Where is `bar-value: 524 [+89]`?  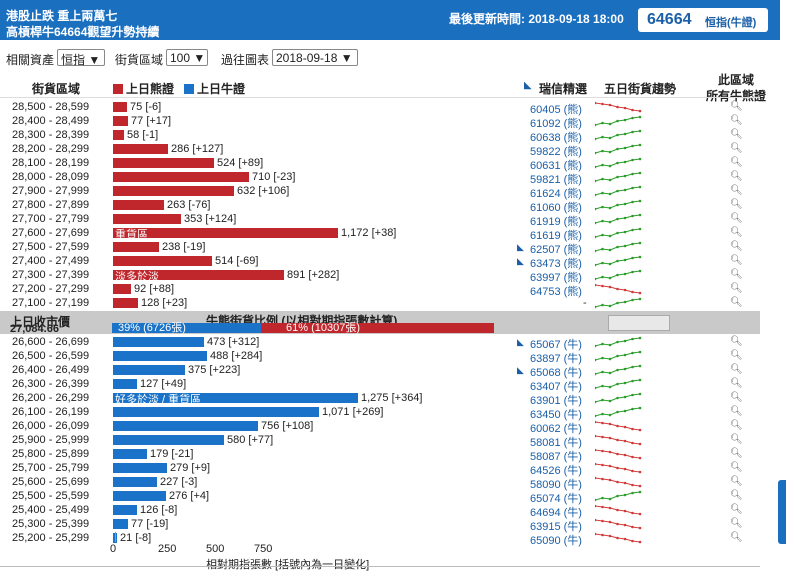 bar-value: 524 [+89] is located at coordinates (240, 163).